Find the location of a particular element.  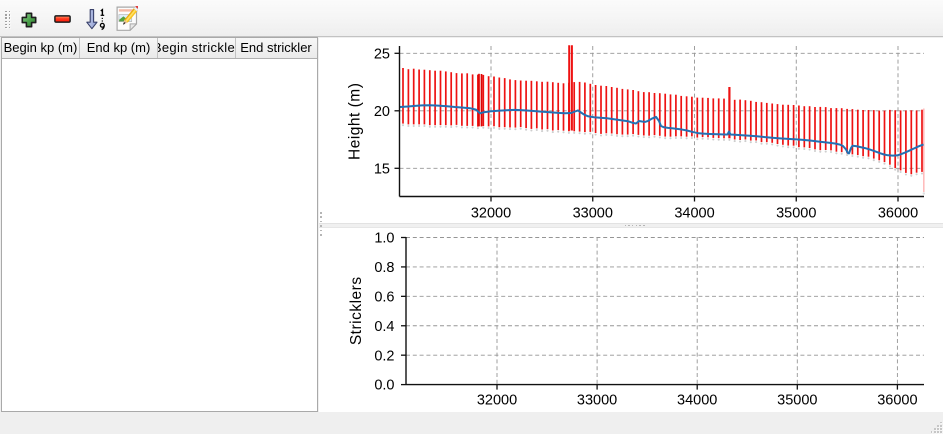

svg-text: 15 is located at coordinates (382, 169).